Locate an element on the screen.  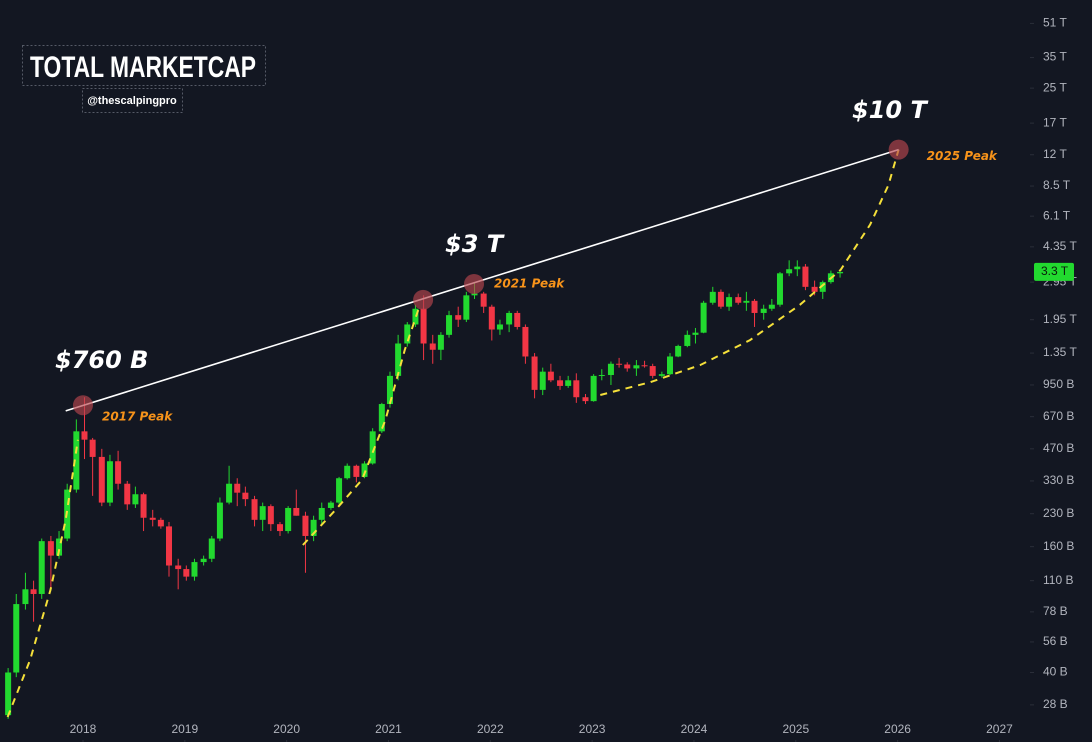
y-tick-label: 1.35 T is located at coordinates (1060, 352).